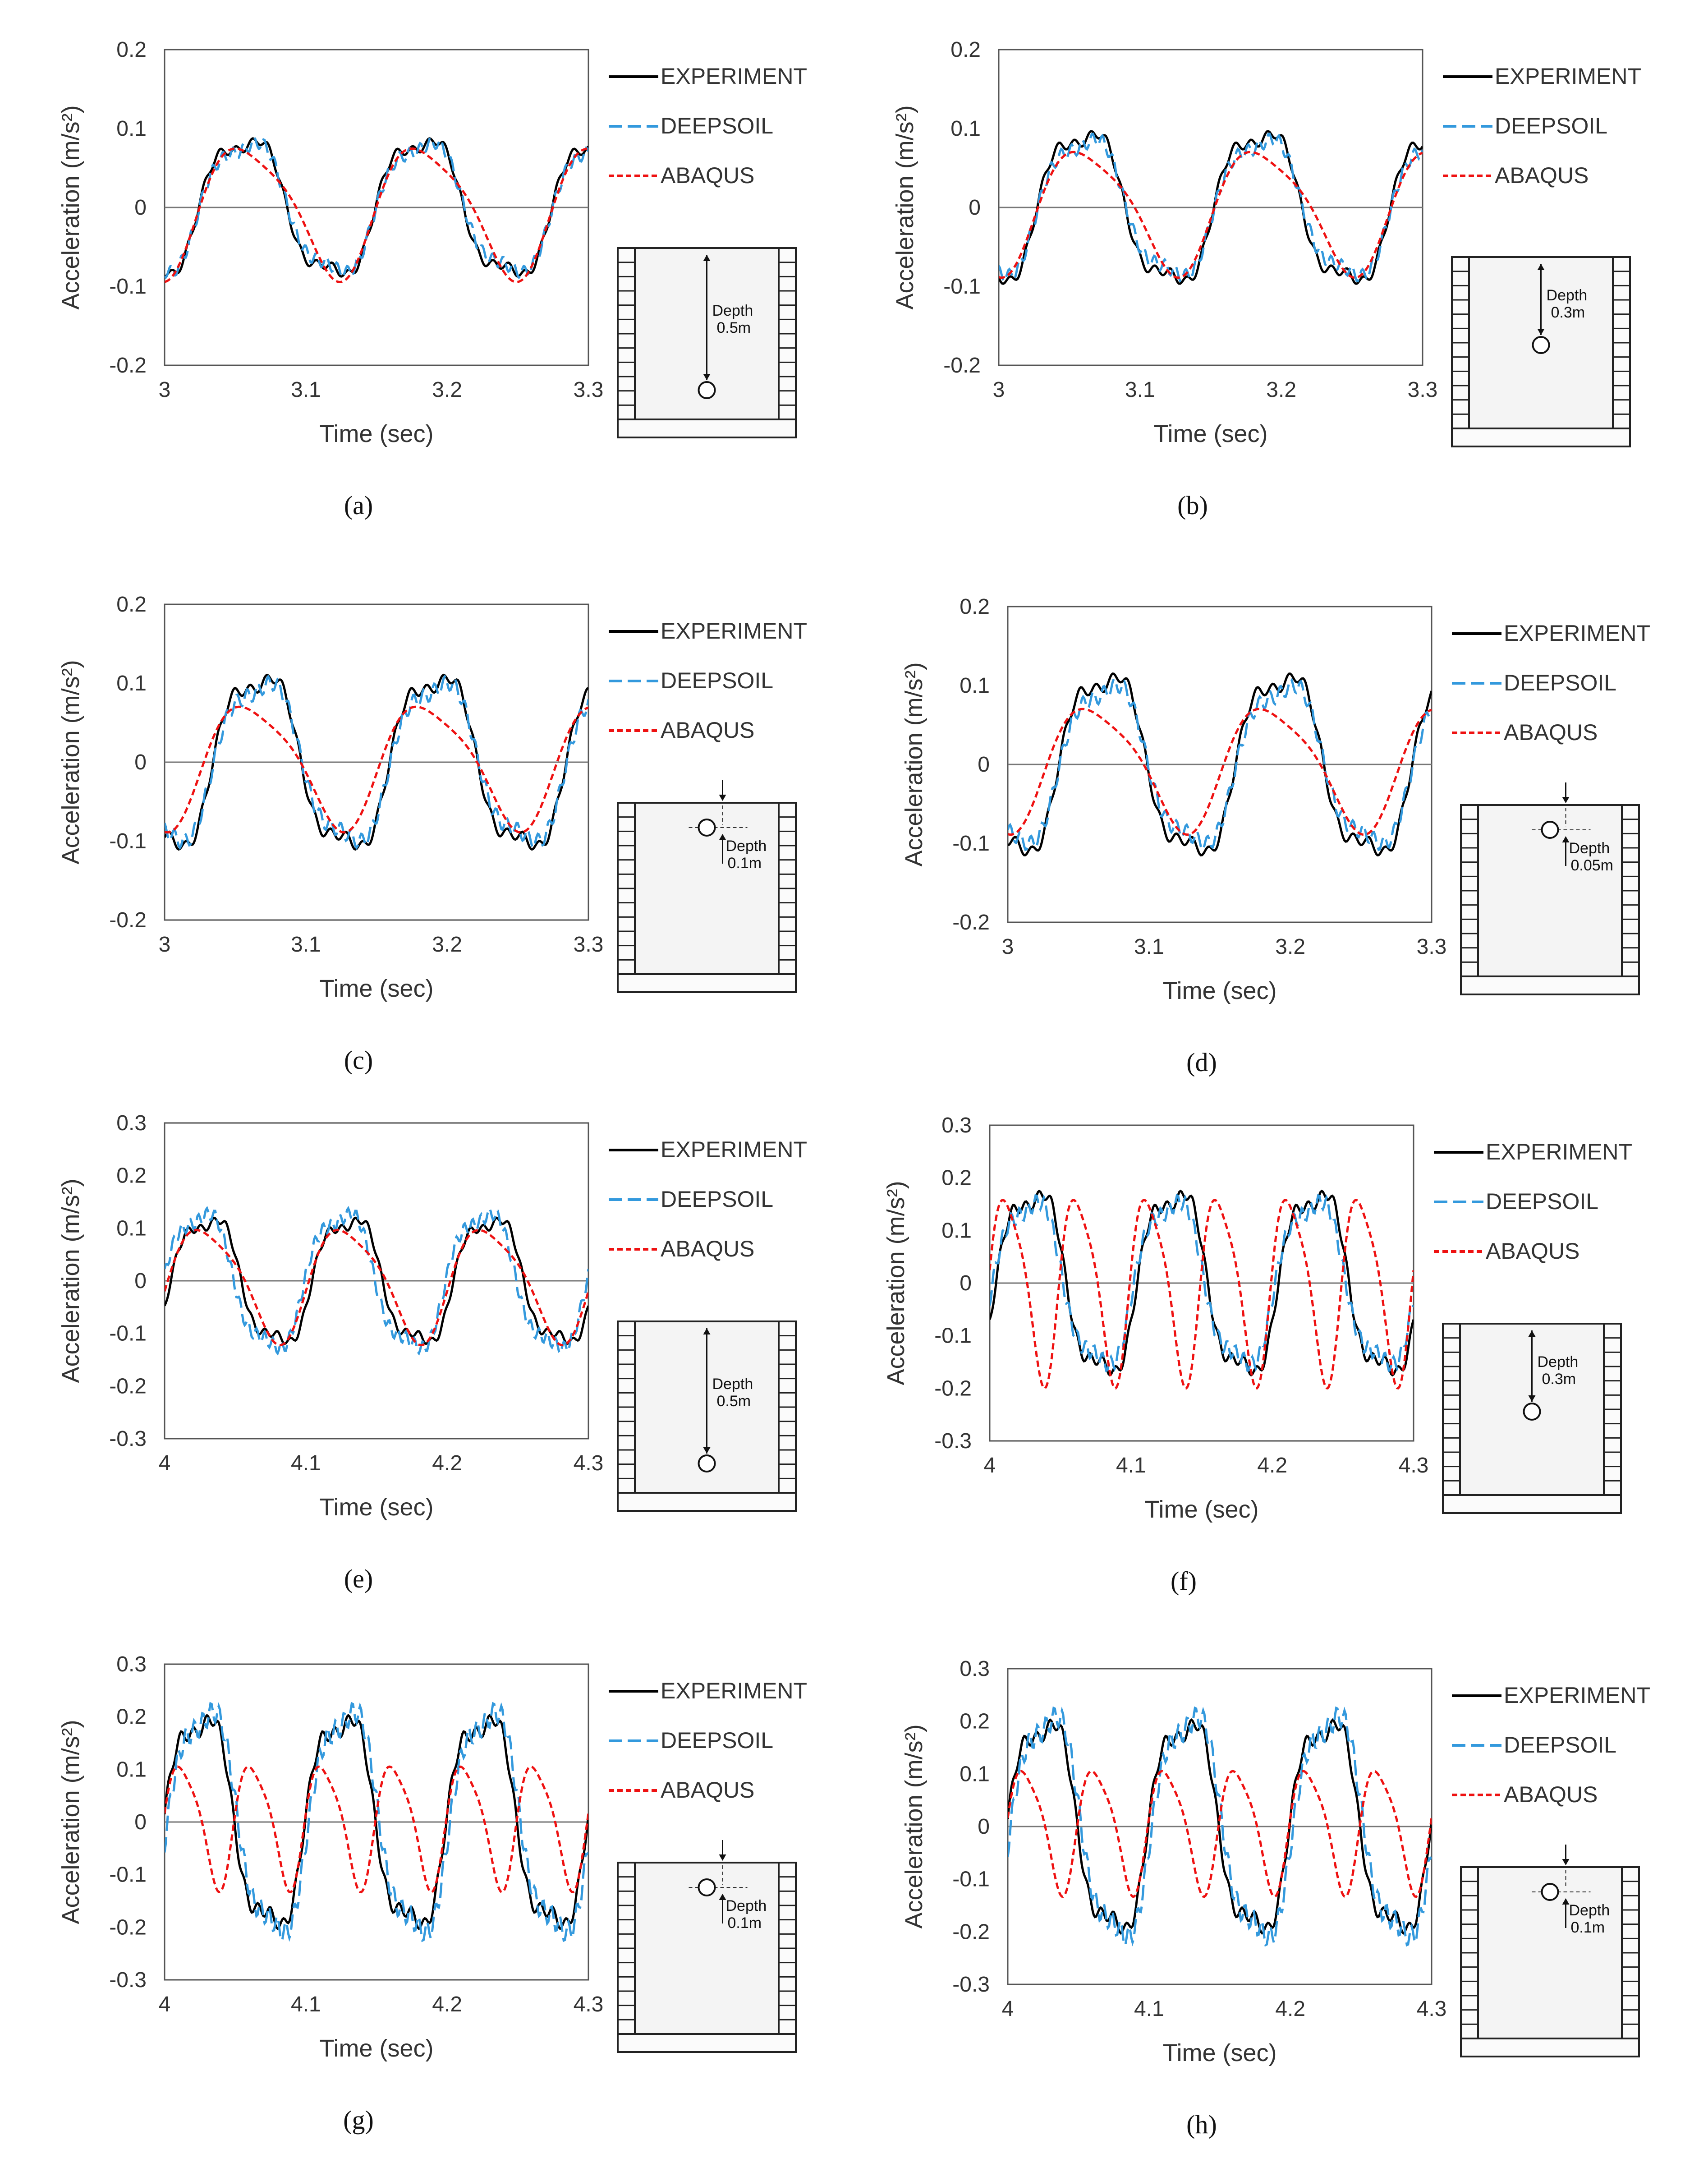  Describe the element at coordinates (745, 863) in the screenshot. I see `depth-value: 0.1m` at that location.